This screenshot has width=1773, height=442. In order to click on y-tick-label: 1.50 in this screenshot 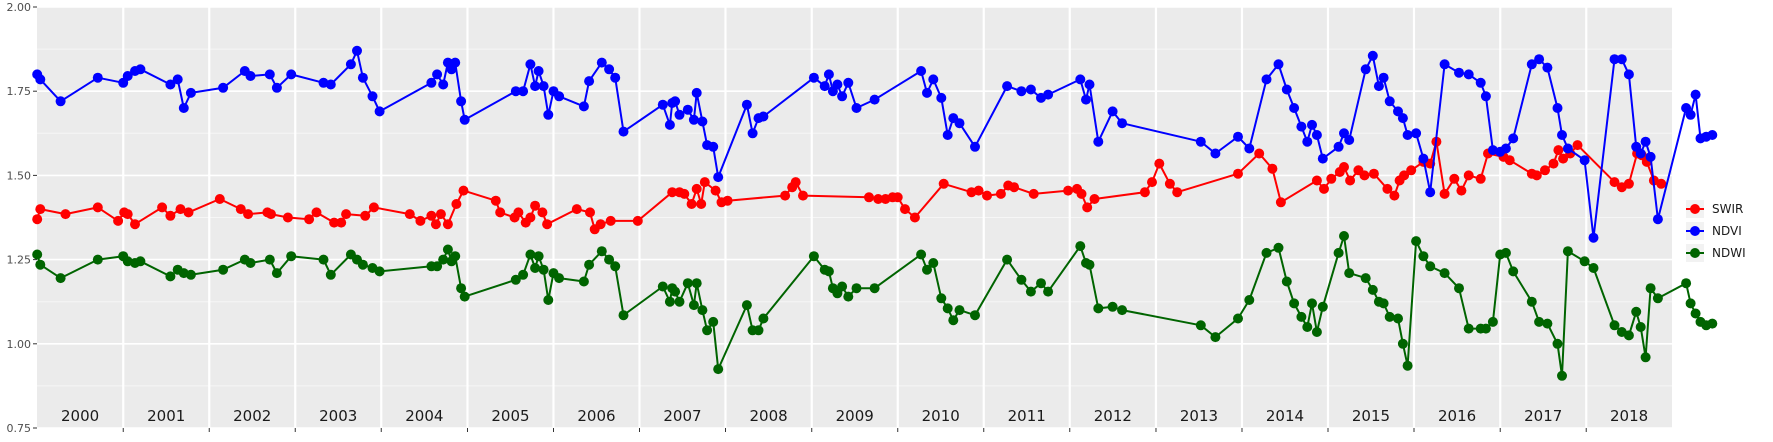, I will do `click(19, 175)`.